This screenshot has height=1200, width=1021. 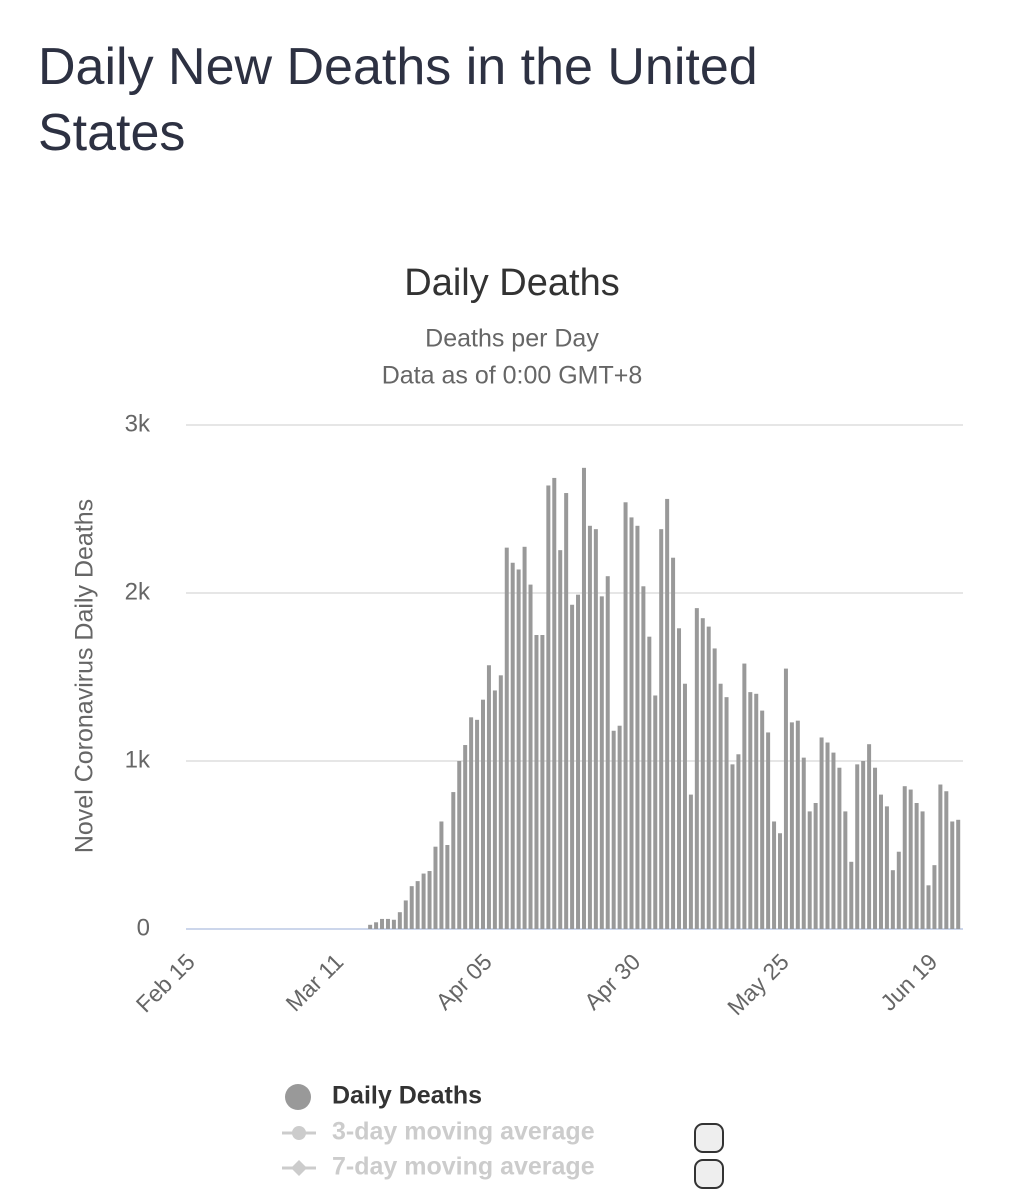 I want to click on x-tick: Feb 15, so click(x=165, y=982).